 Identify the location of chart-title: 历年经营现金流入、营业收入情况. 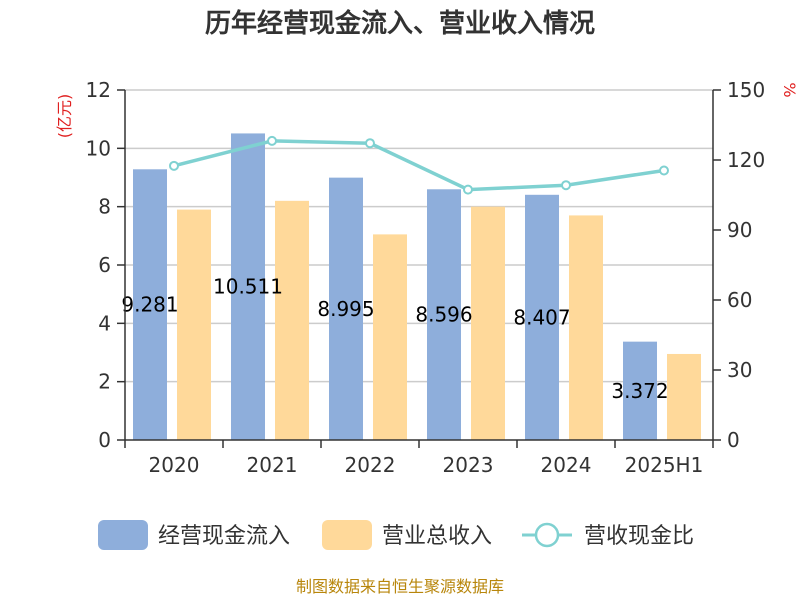
(400, 23).